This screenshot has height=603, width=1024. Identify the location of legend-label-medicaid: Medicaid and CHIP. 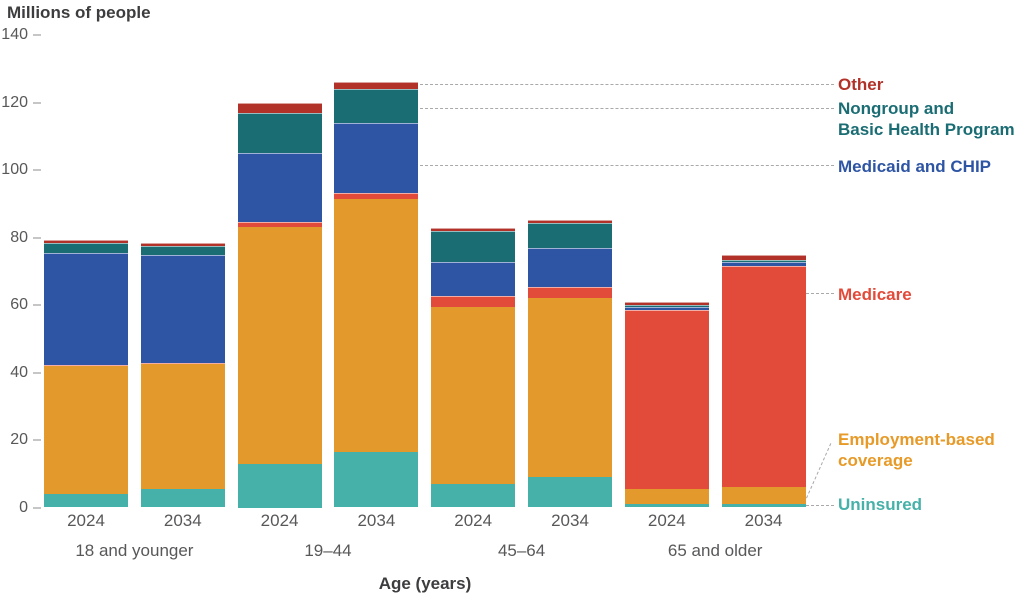
(915, 166).